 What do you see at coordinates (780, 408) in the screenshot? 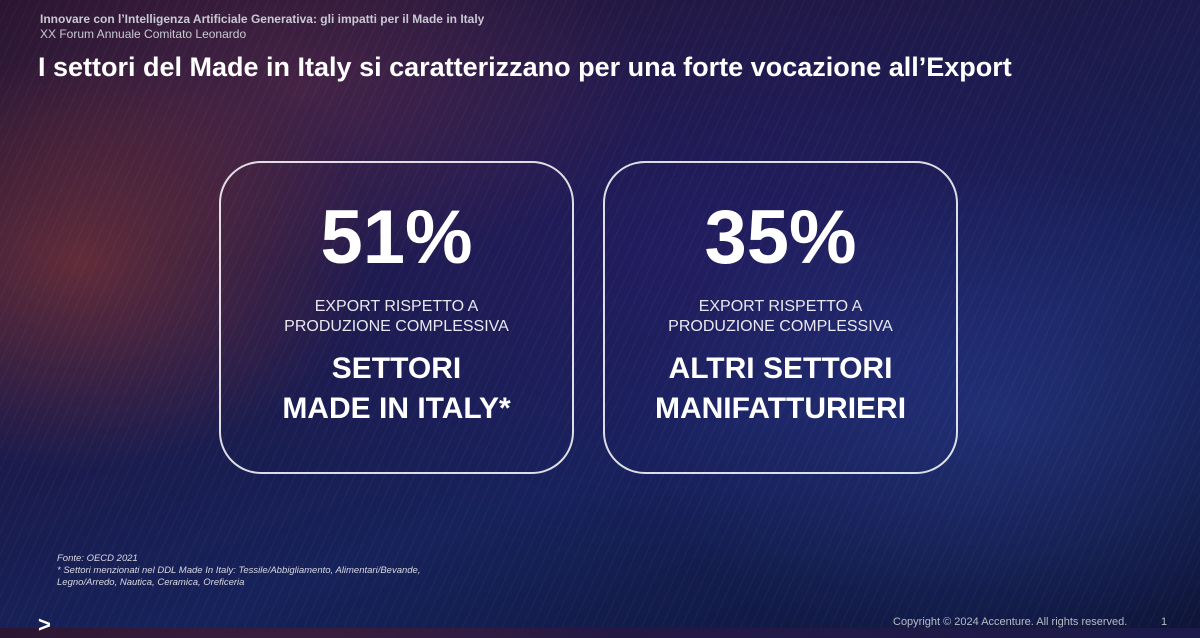
I see `stat-label-line: MANIFATTURIERI` at bounding box center [780, 408].